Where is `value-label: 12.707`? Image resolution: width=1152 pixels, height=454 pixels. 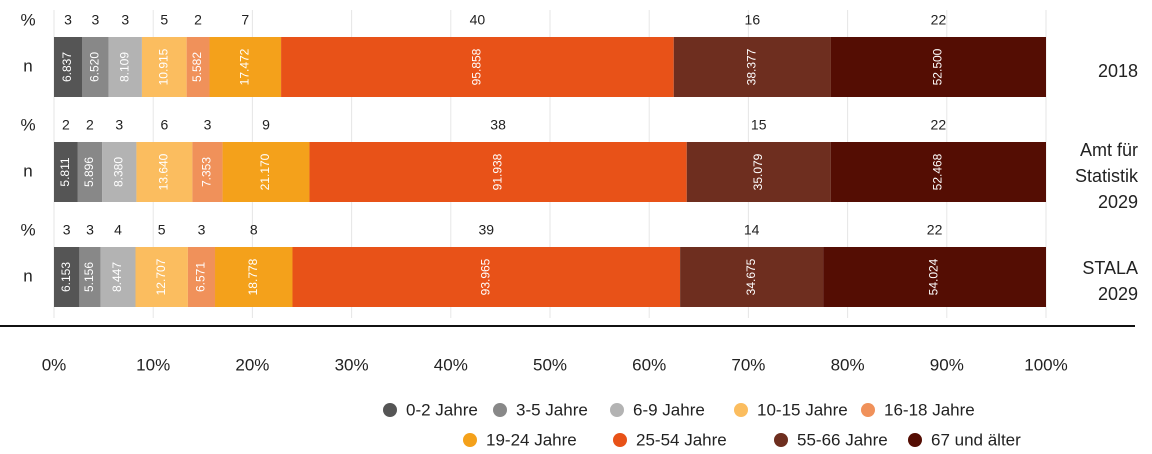
value-label: 12.707 is located at coordinates (161, 276).